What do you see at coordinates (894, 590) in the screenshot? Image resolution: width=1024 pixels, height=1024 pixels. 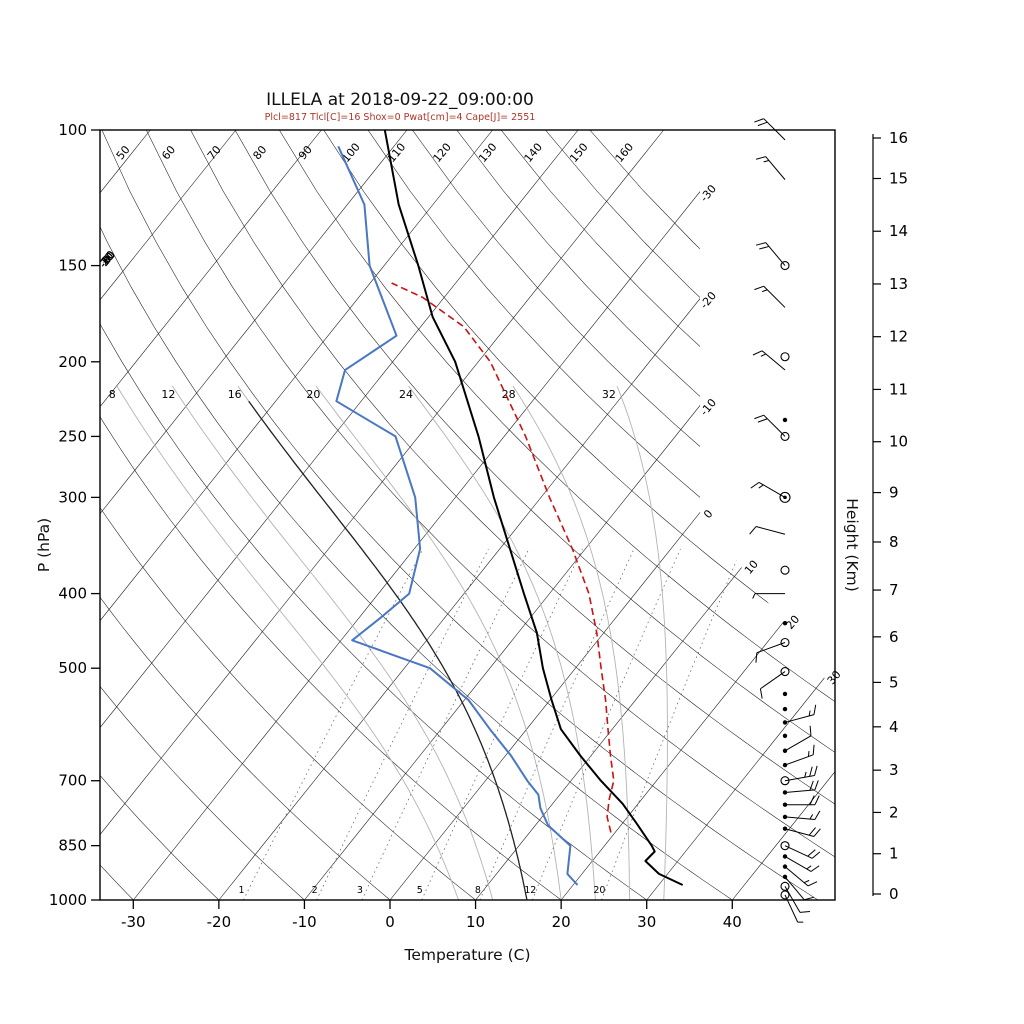 I see `svg-text: 7` at bounding box center [894, 590].